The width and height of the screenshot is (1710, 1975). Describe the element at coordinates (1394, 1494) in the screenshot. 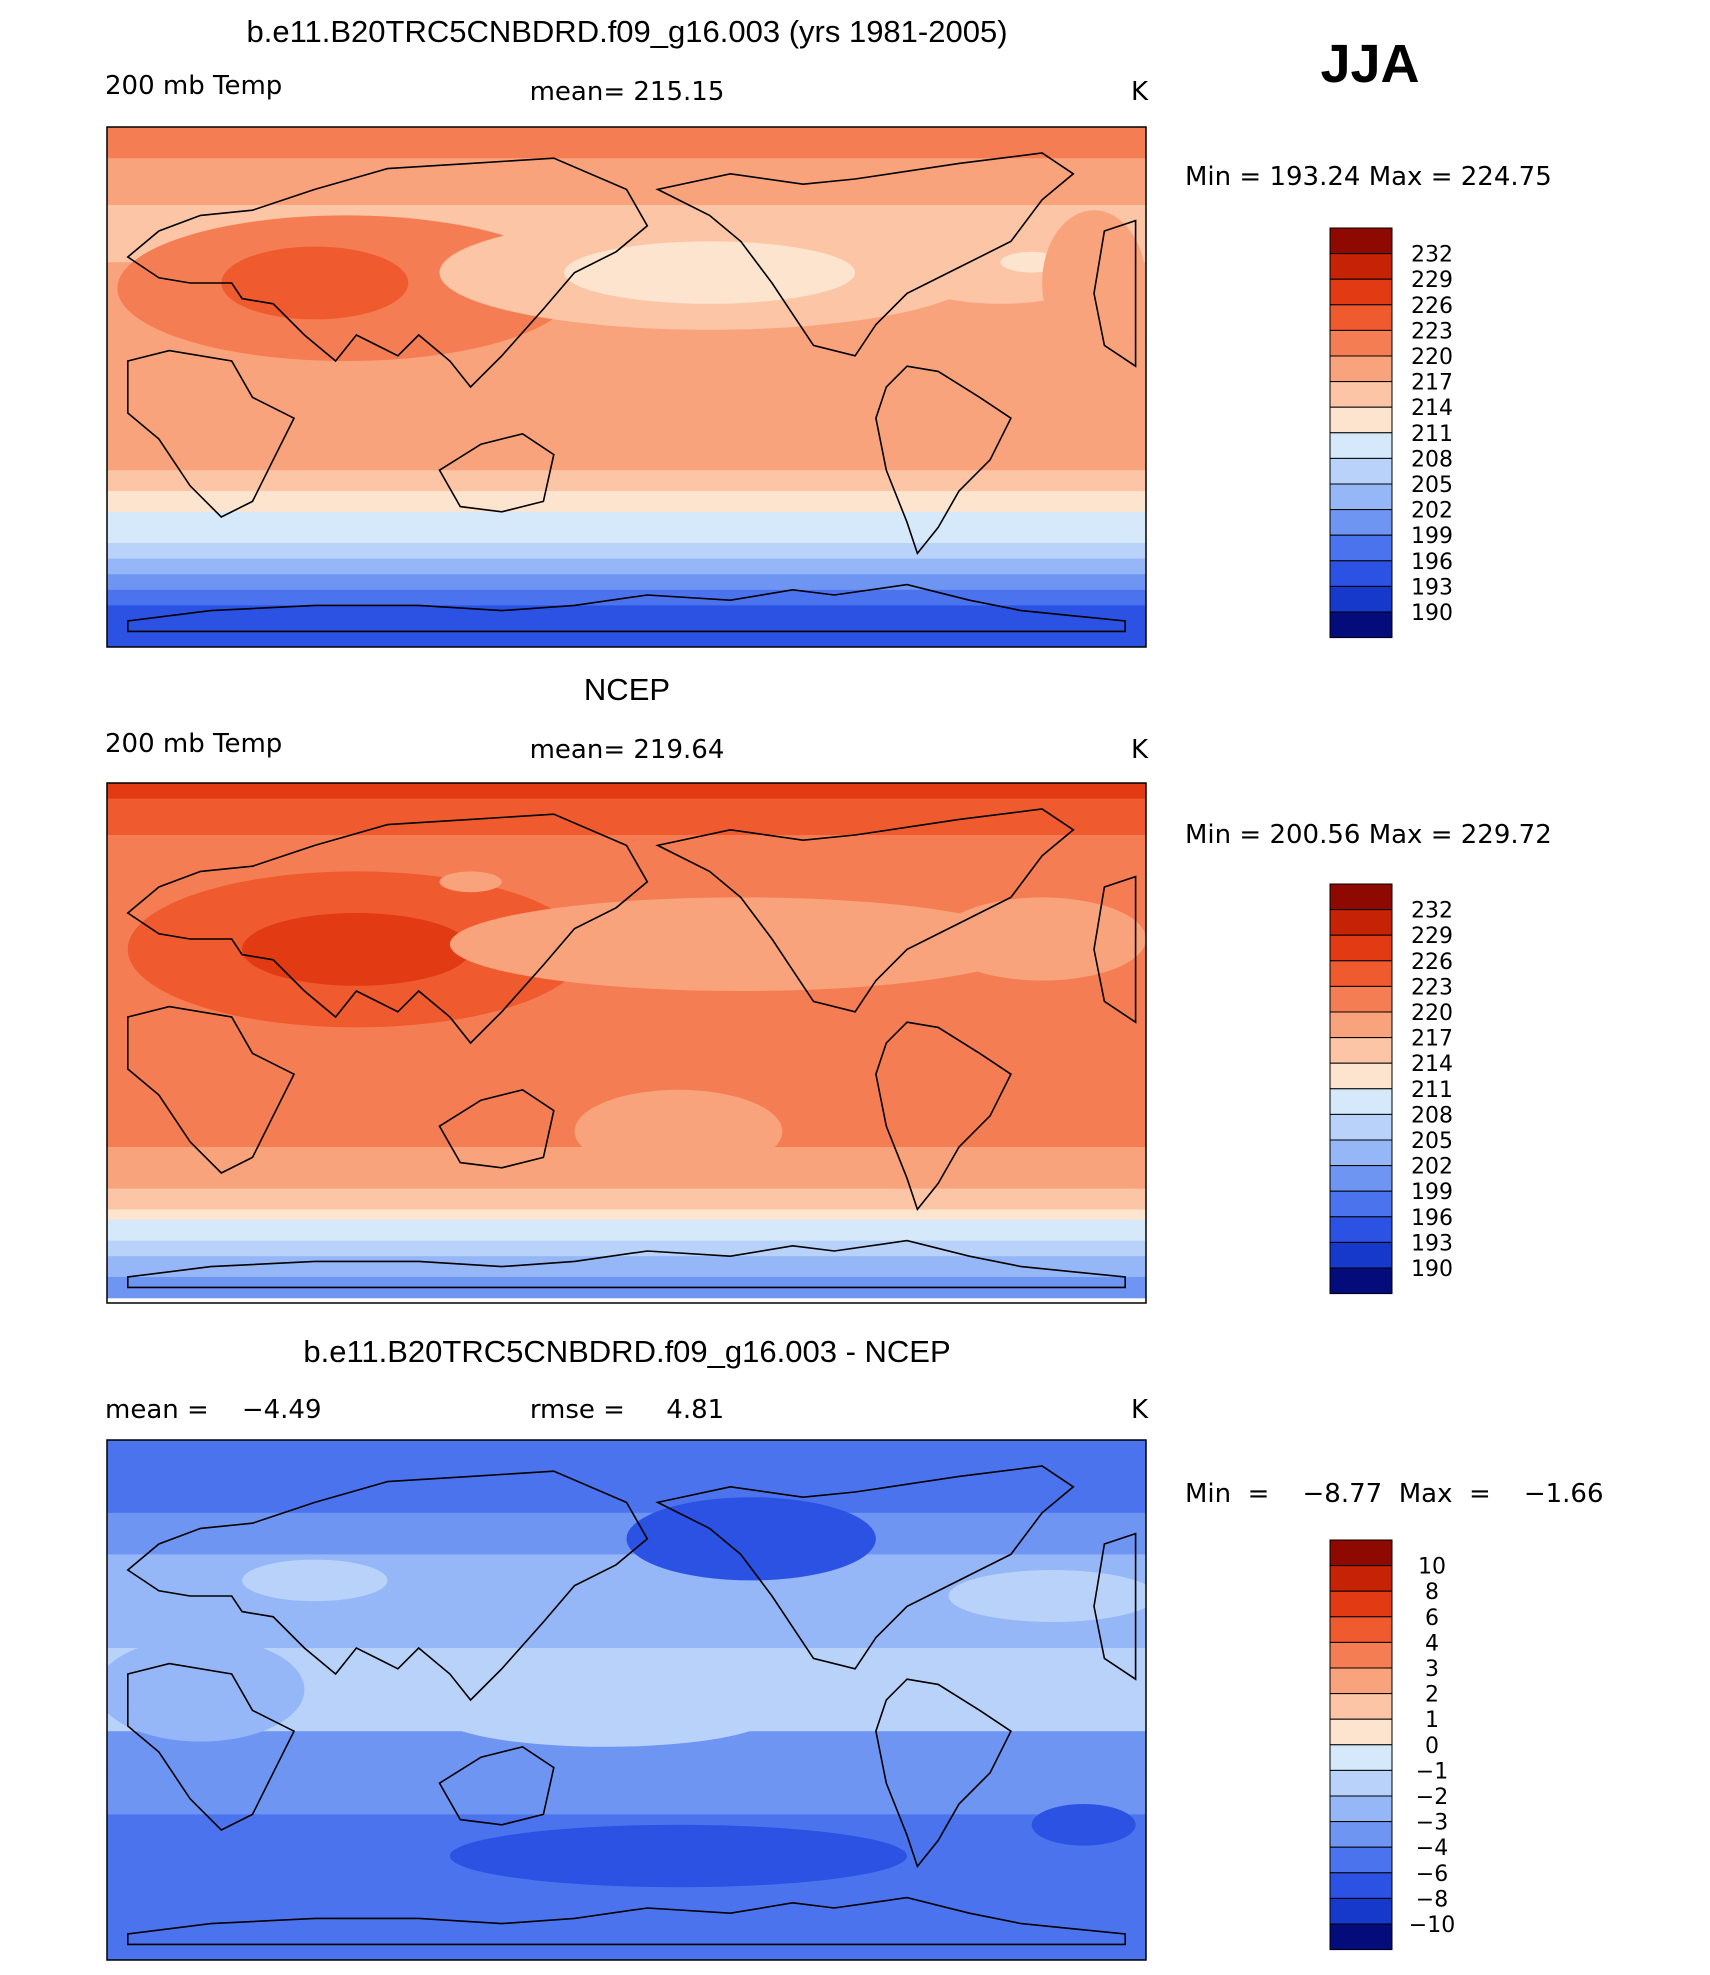

I see `minmax-label: Min = −8.77 Max = −1.66` at that location.